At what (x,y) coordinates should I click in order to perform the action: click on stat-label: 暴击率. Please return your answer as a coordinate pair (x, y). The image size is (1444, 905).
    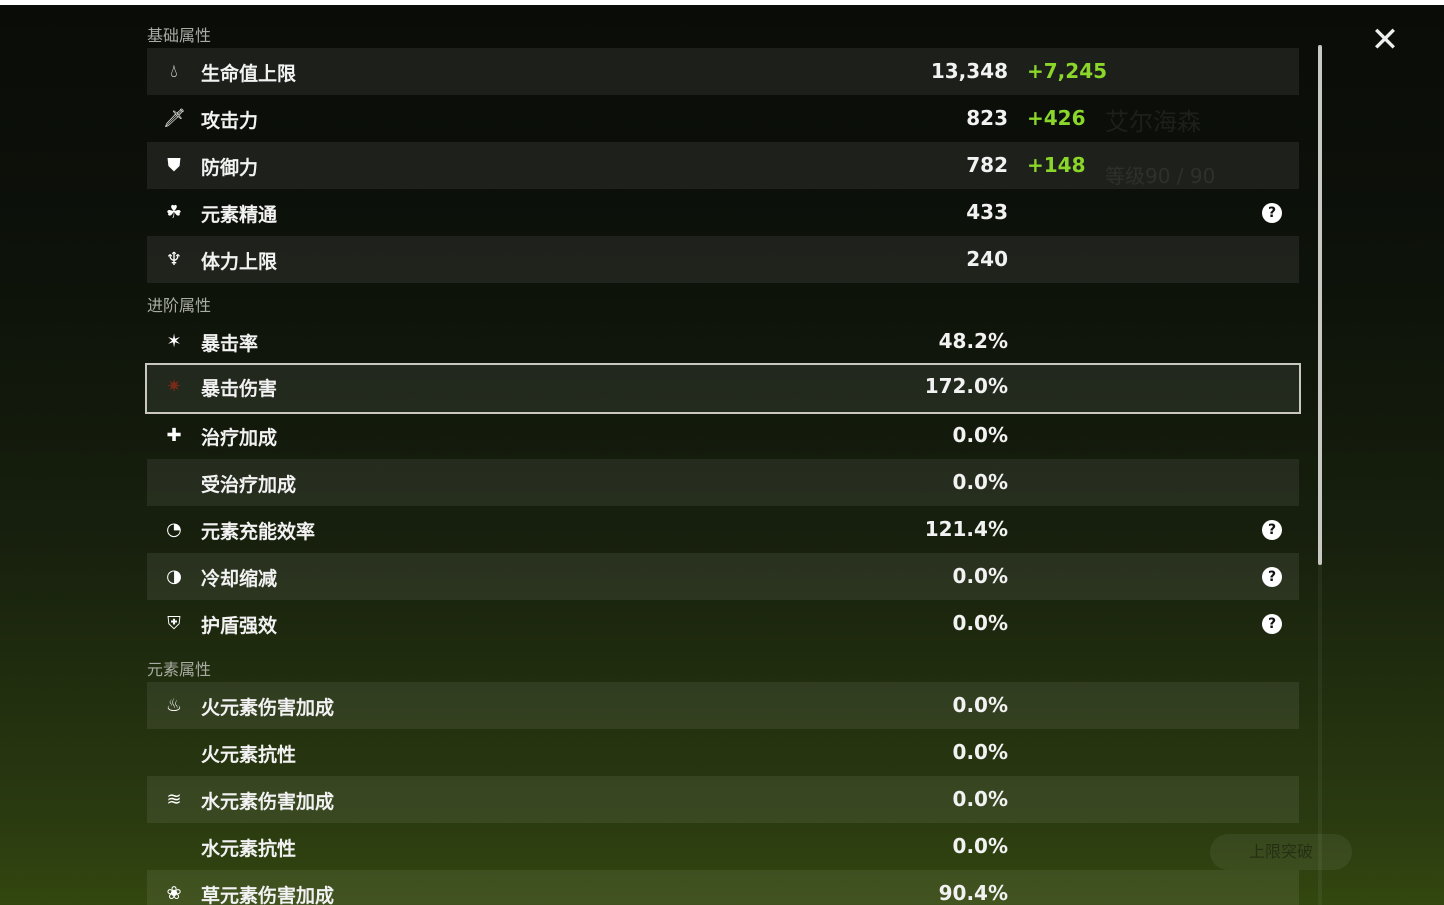
    Looking at the image, I should click on (230, 344).